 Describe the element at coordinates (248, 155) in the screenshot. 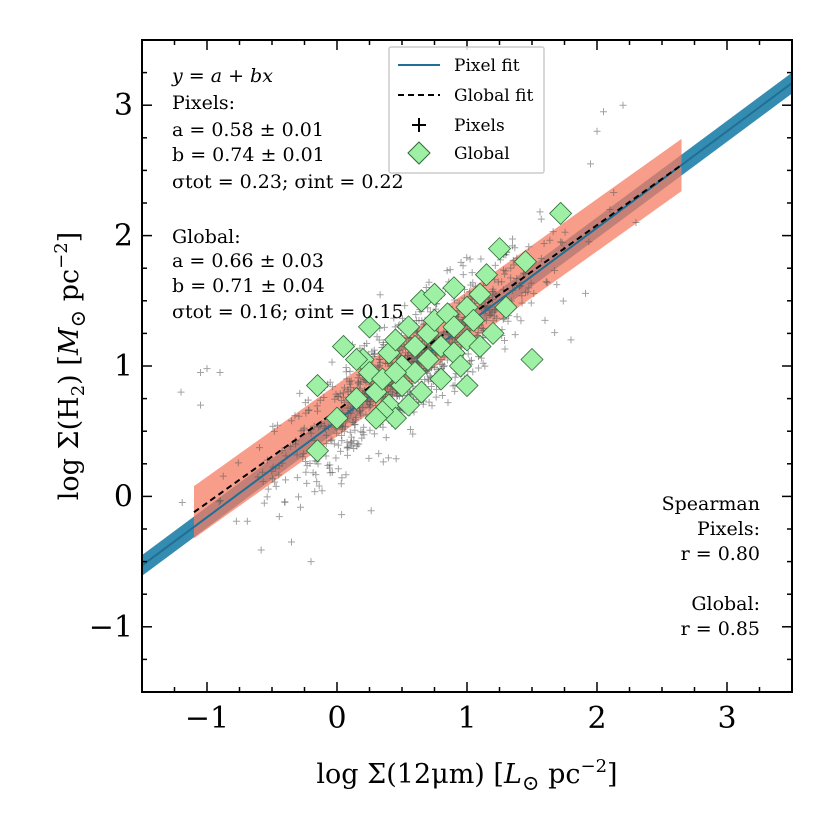

I see `pixels-b-value: b = 0.74 ± 0.01` at that location.